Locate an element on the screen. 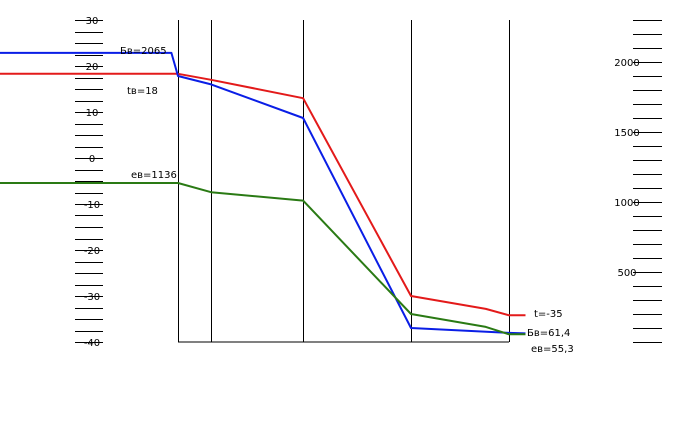 The height and width of the screenshot is (426, 685). left-axis-ticks is located at coordinates (89, 181).